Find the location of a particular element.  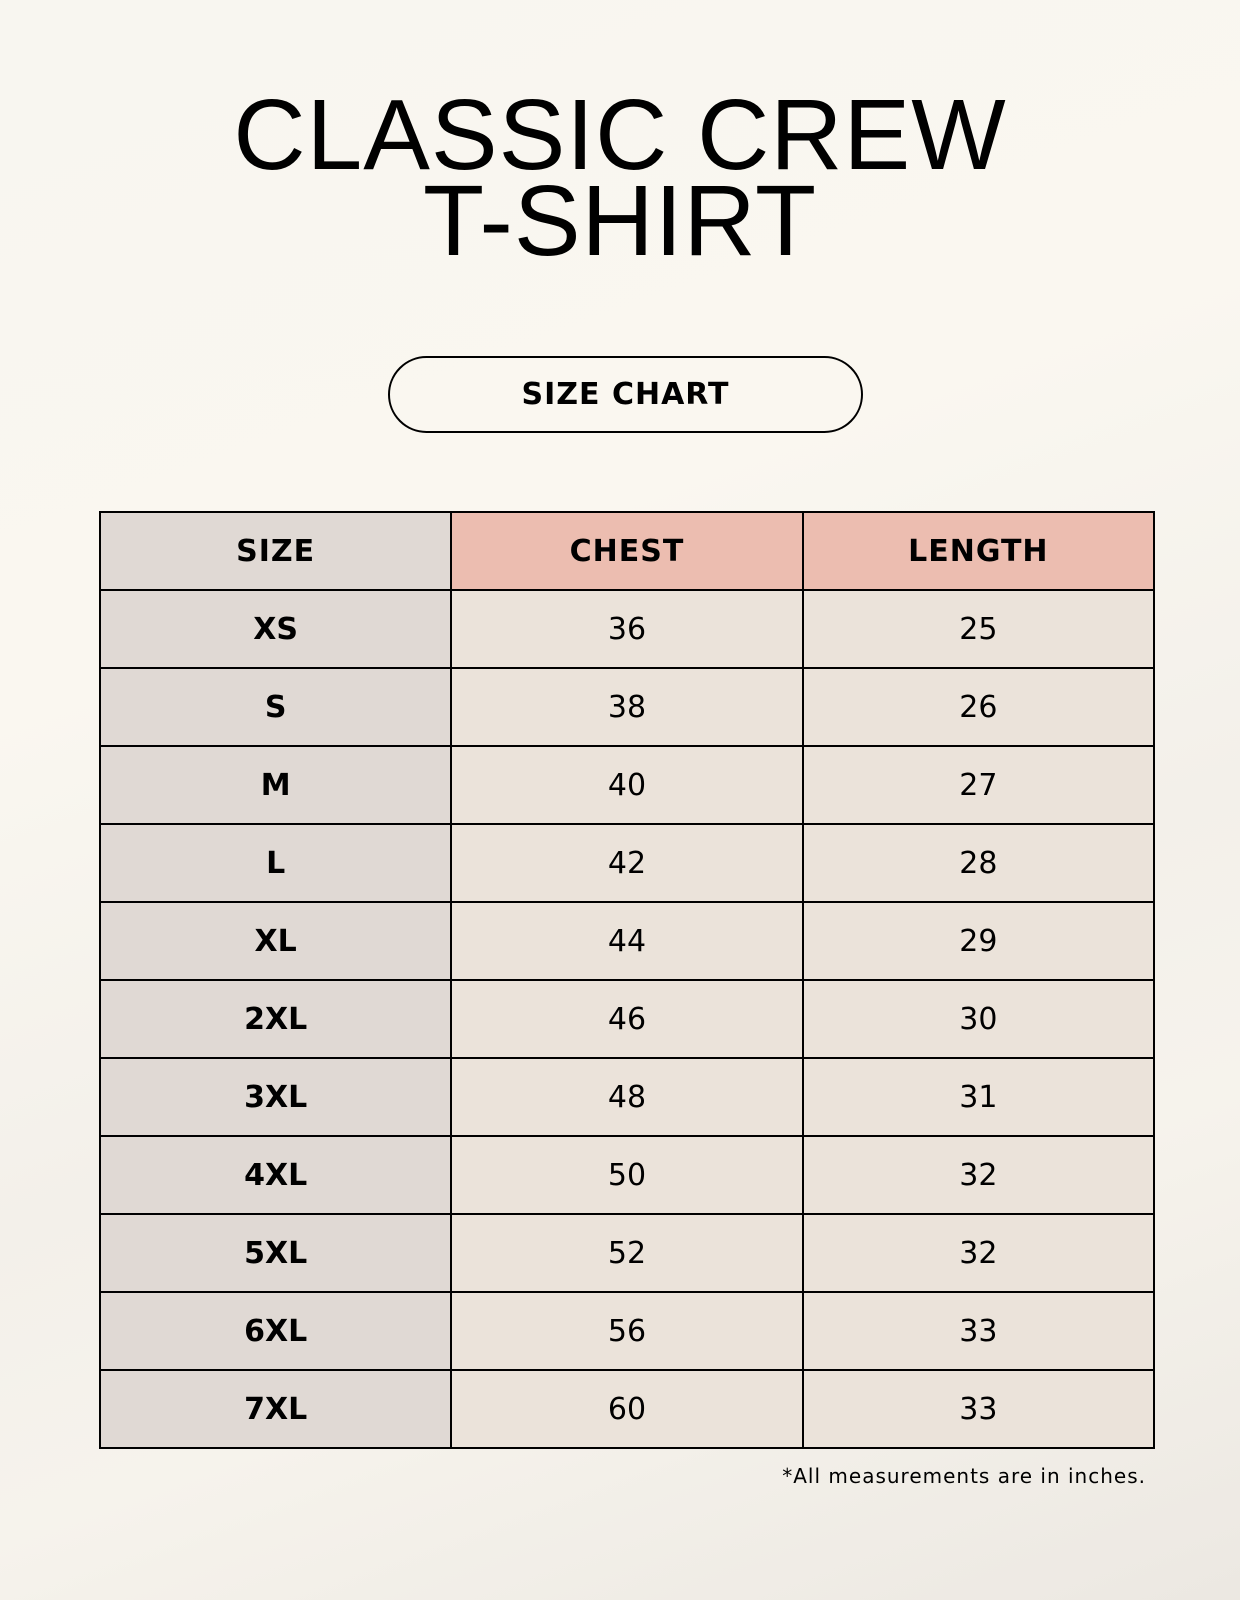

chest-cell: 60 is located at coordinates (627, 1409).